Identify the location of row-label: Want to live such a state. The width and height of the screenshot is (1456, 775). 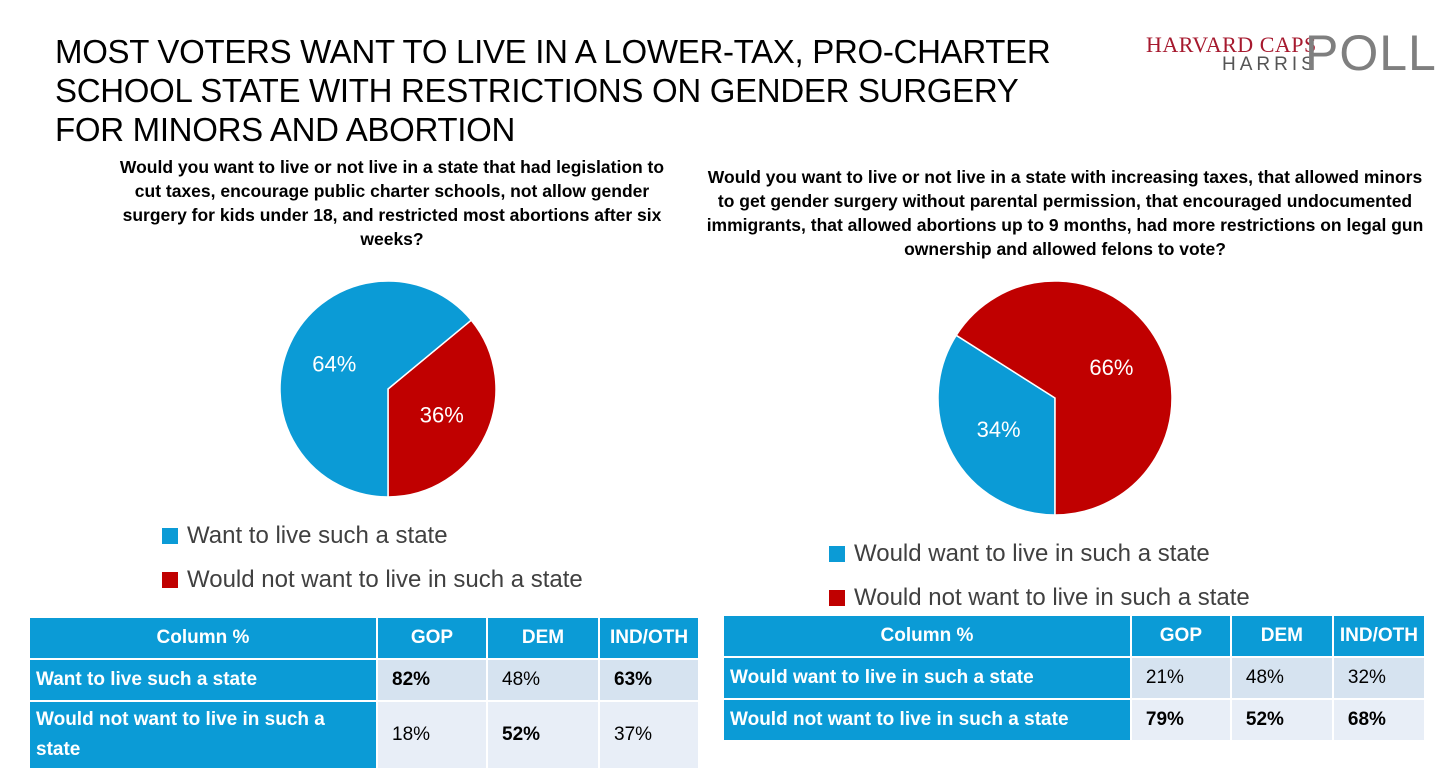
(203, 680).